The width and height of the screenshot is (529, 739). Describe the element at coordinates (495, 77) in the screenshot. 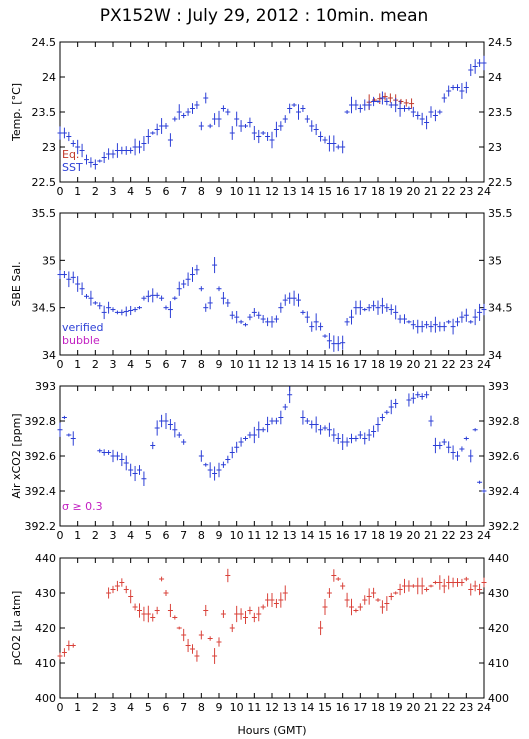

I see `y-tick-label-right: 24` at that location.